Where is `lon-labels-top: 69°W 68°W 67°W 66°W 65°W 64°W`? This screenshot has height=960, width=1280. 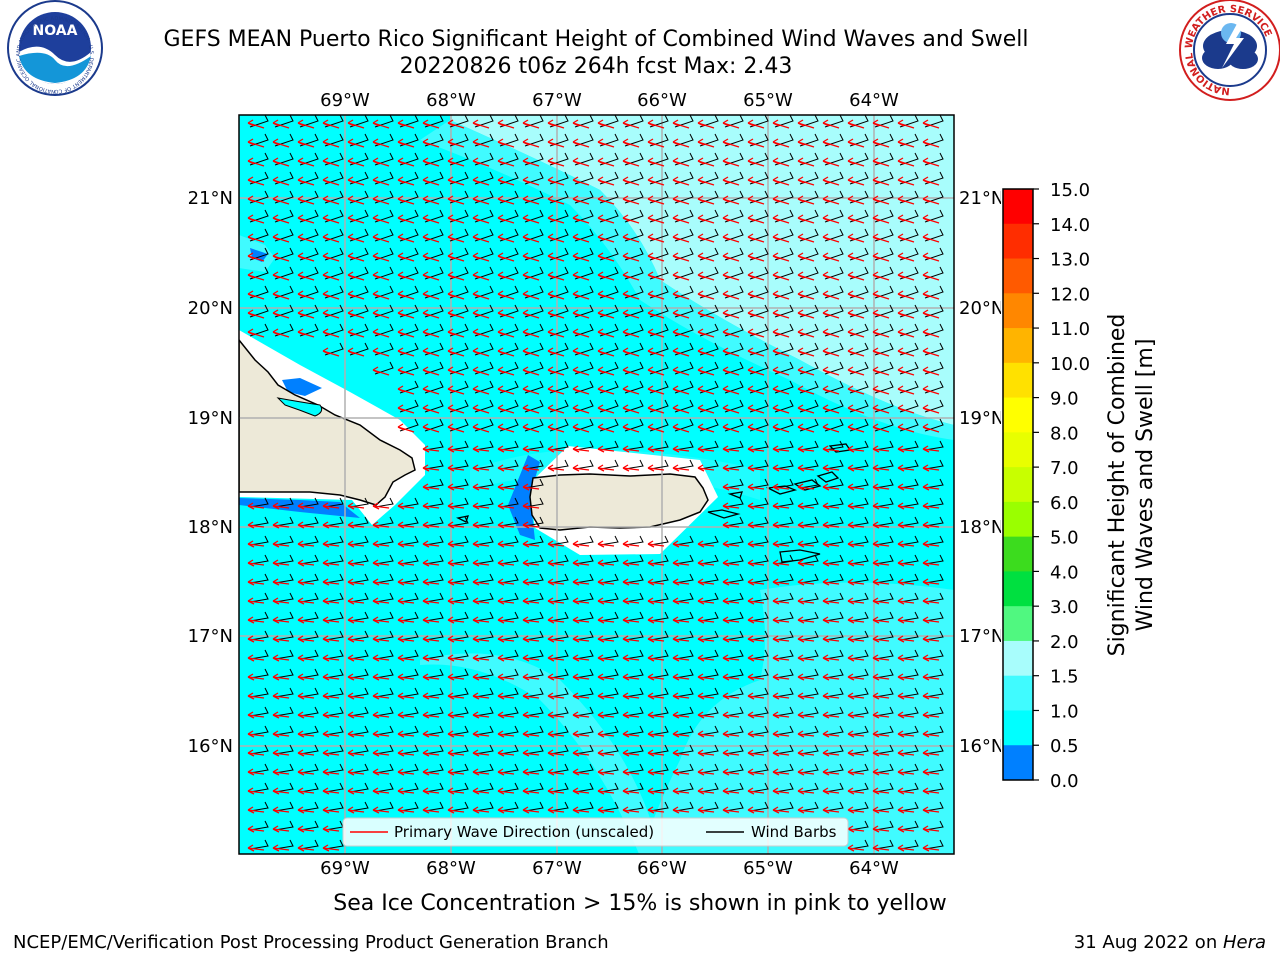 lon-labels-top: 69°W 68°W 67°W 66°W 65°W 64°W is located at coordinates (609, 100).